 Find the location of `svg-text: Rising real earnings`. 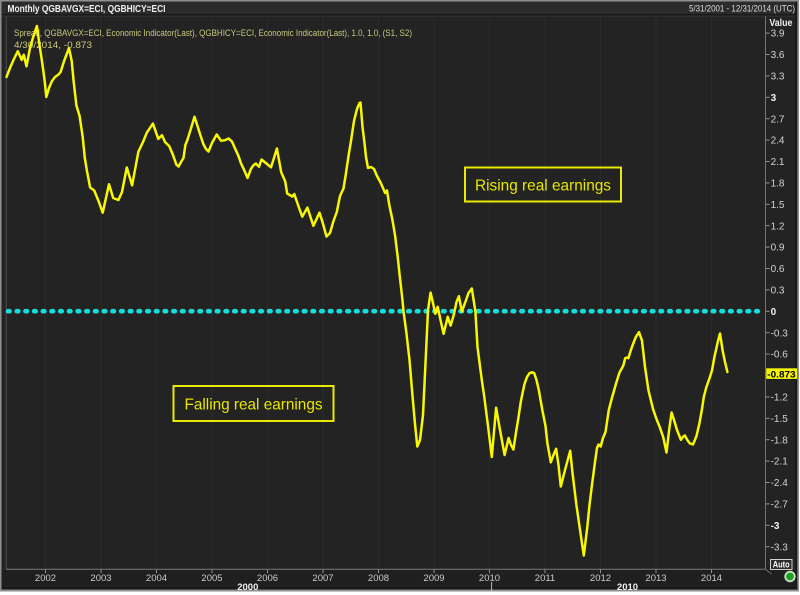

svg-text: Rising real earnings is located at coordinates (543, 186).